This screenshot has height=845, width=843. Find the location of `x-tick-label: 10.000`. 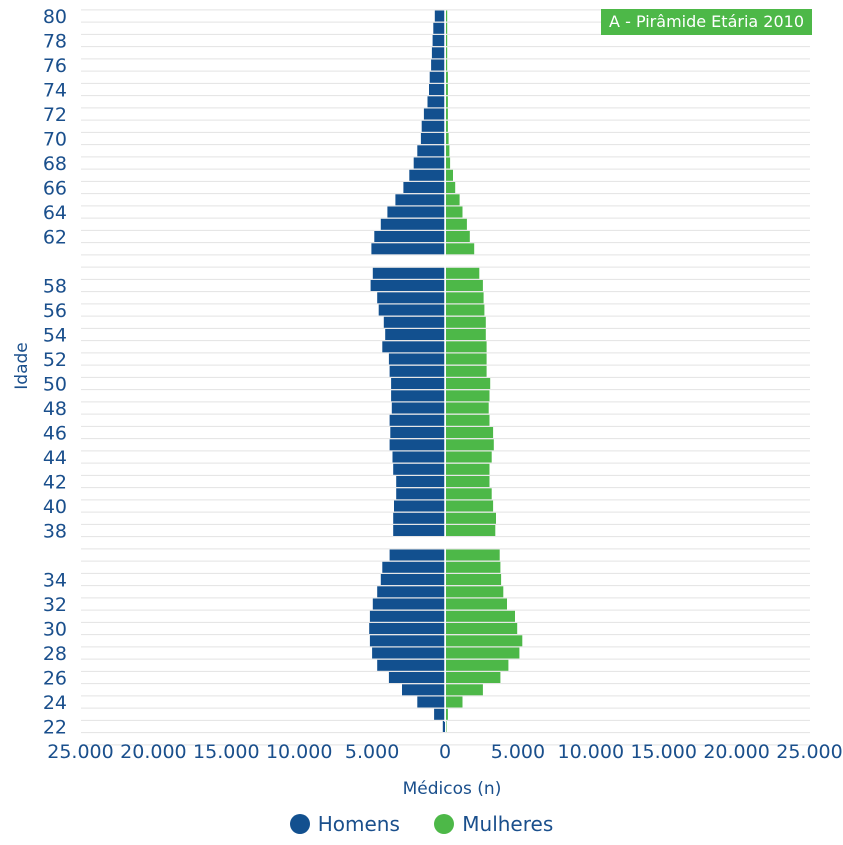

x-tick-label: 10.000 is located at coordinates (591, 752).